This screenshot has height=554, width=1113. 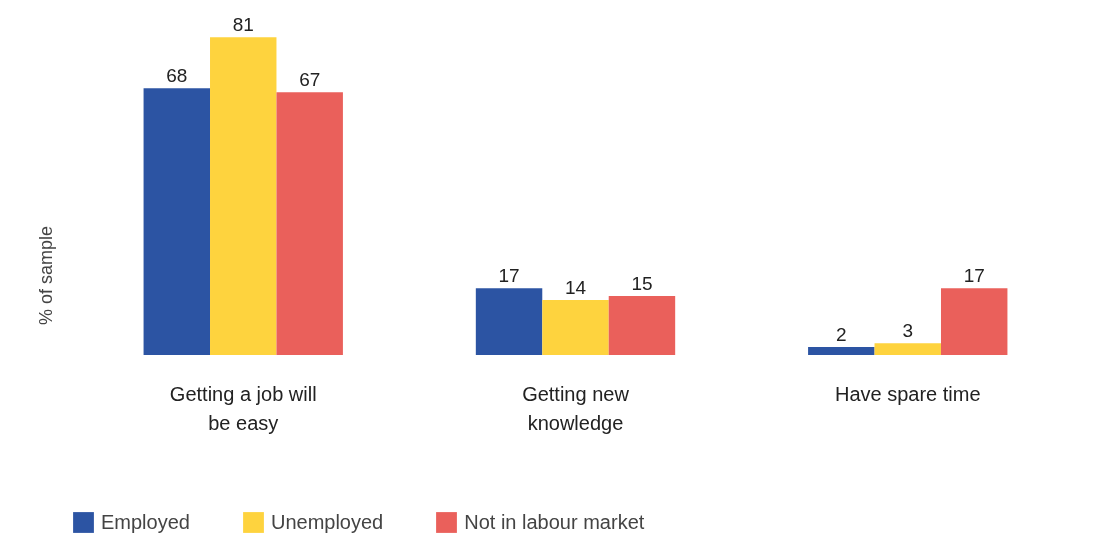 I want to click on legend-label: Employed, so click(x=145, y=522).